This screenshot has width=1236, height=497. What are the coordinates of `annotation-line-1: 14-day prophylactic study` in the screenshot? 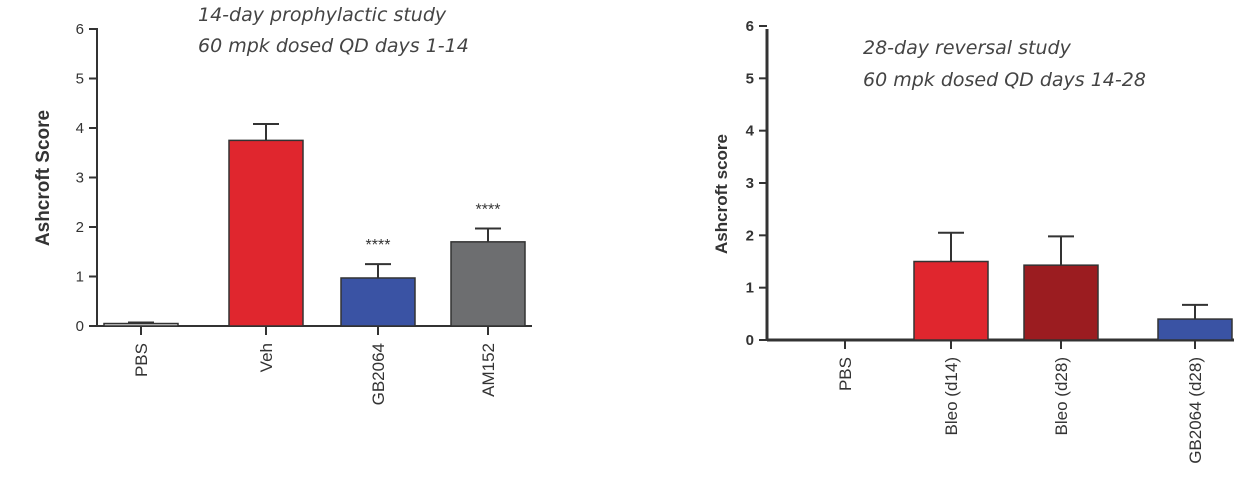 It's located at (322, 15).